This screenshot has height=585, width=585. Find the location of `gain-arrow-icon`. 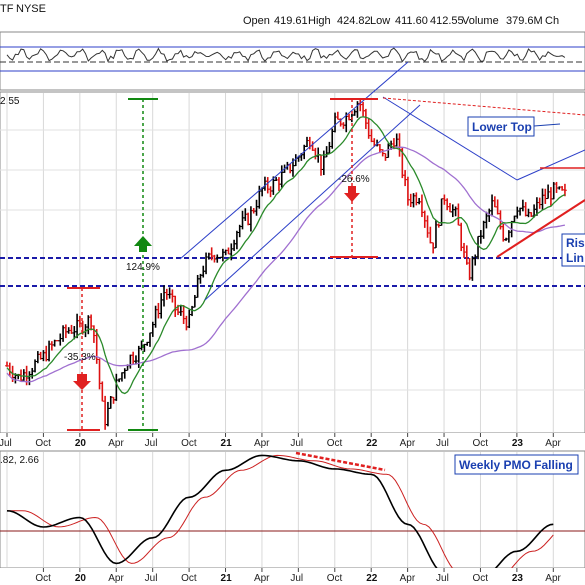

gain-arrow-icon is located at coordinates (143, 244).